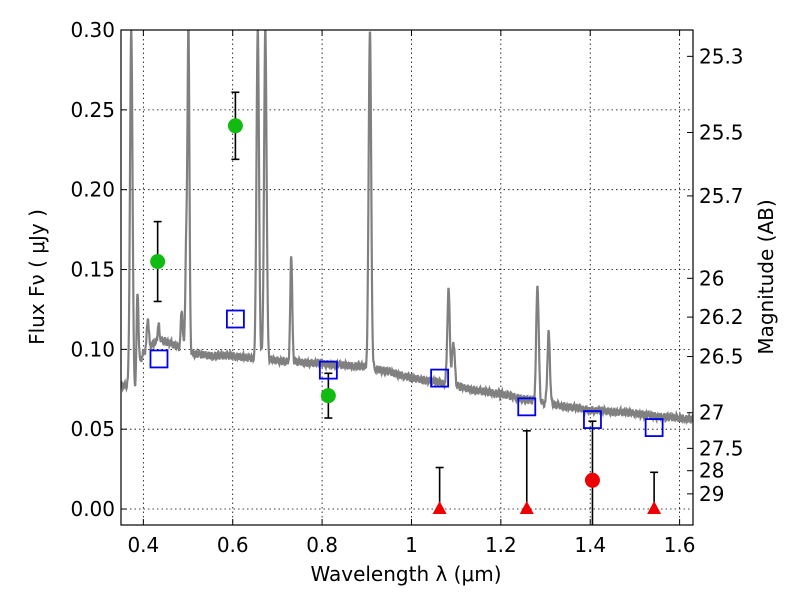 The height and width of the screenshot is (600, 800). I want to click on x-tick-label: 1.4, so click(590, 545).